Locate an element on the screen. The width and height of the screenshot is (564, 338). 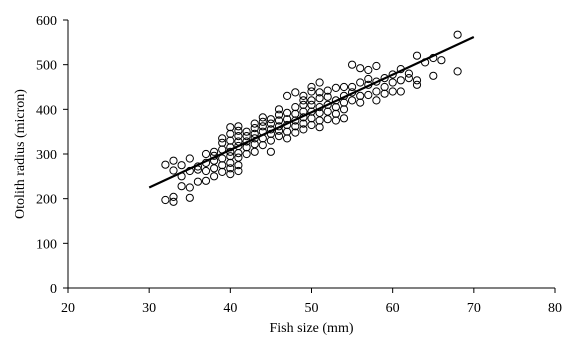
y-axis-ticks: 0 100 200 300 400 500 600 is located at coordinates (52, 155).